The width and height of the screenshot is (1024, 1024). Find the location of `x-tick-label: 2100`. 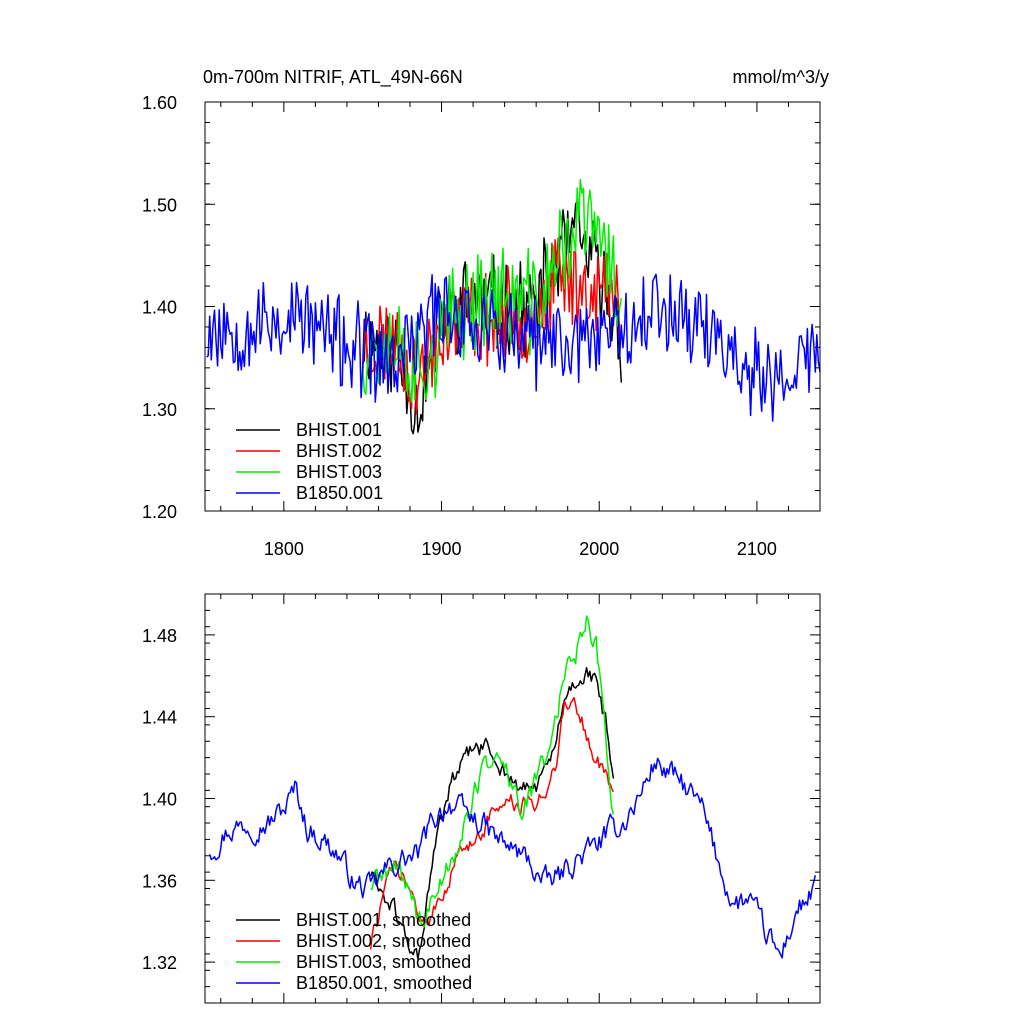

x-tick-label: 2100 is located at coordinates (757, 549).